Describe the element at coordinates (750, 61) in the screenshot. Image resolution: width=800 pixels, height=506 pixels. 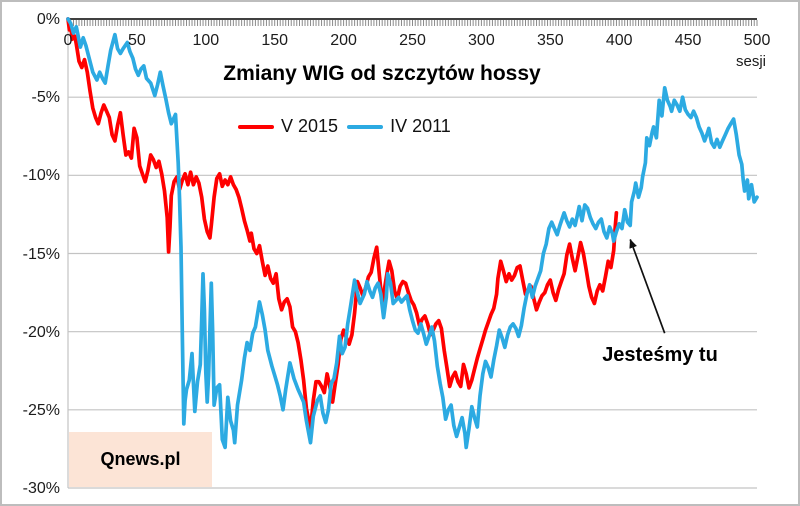
I see `x-axis-unit-label: sesji` at that location.